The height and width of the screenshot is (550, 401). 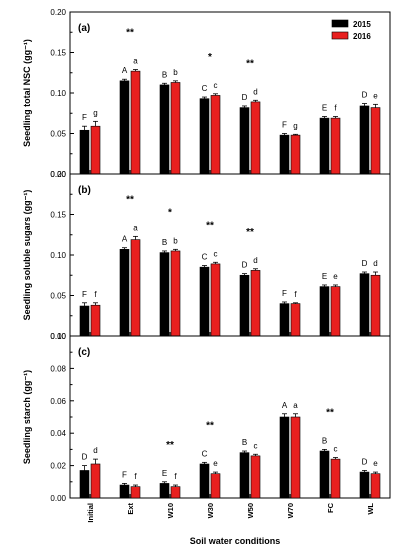 I want to click on legend-label-2015: 2015, so click(x=362, y=24).